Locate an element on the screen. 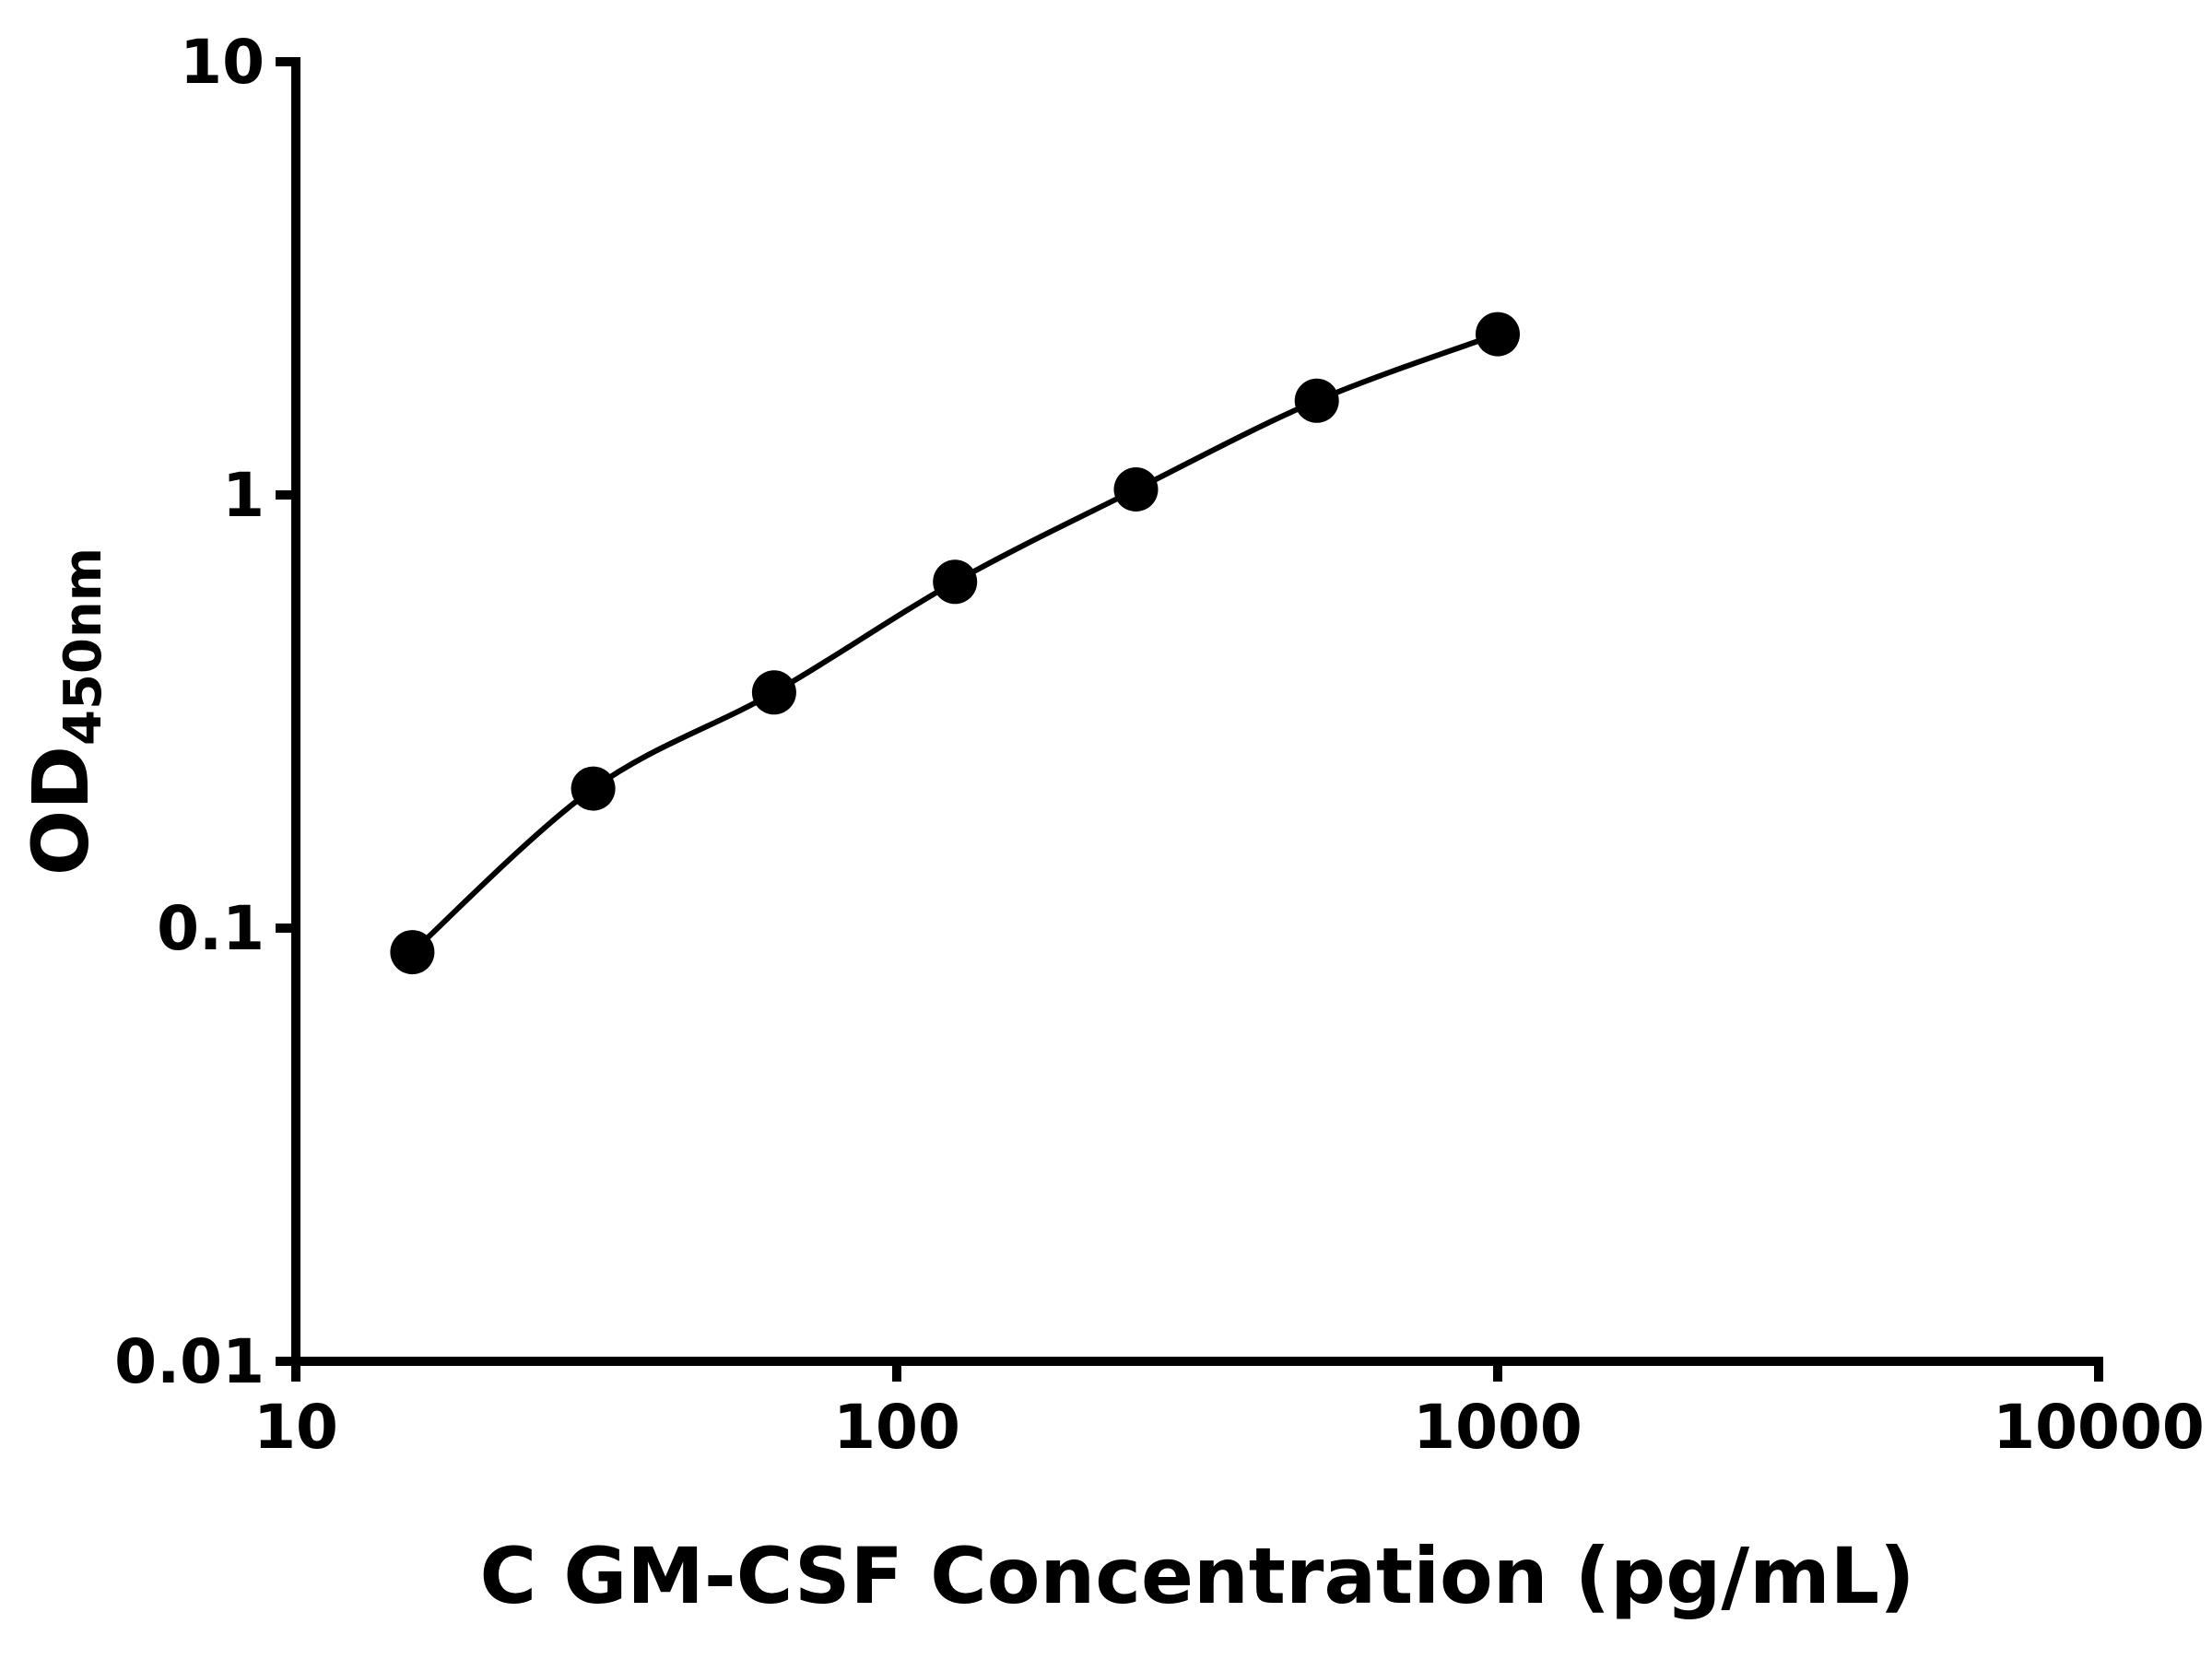 Image resolution: width=2212 pixels, height=1659 pixels. y-axis-ticks is located at coordinates (286, 711).